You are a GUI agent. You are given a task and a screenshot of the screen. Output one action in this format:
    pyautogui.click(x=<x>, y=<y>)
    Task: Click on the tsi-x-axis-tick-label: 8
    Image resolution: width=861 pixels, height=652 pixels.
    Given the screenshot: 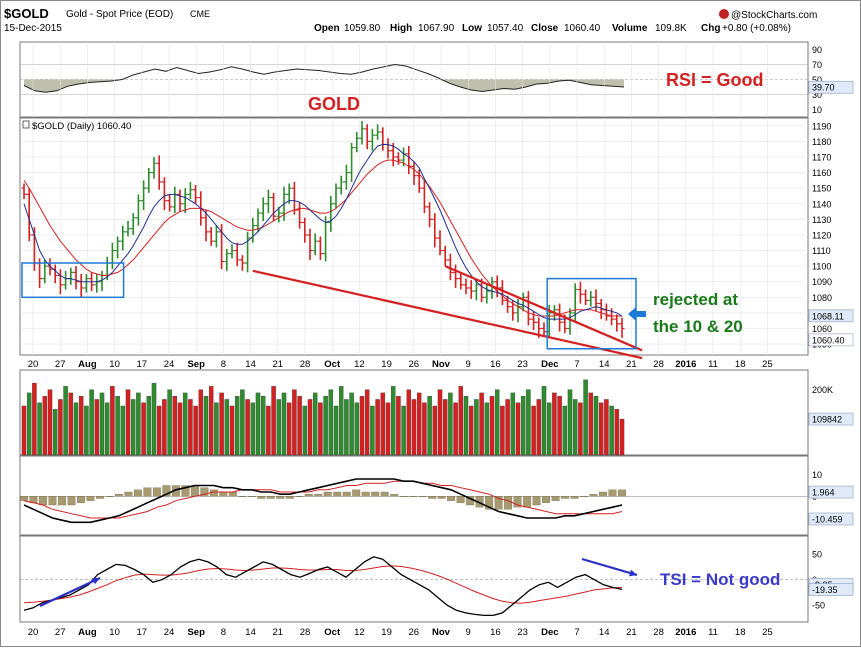 What is the action you would take?
    pyautogui.click(x=223, y=632)
    